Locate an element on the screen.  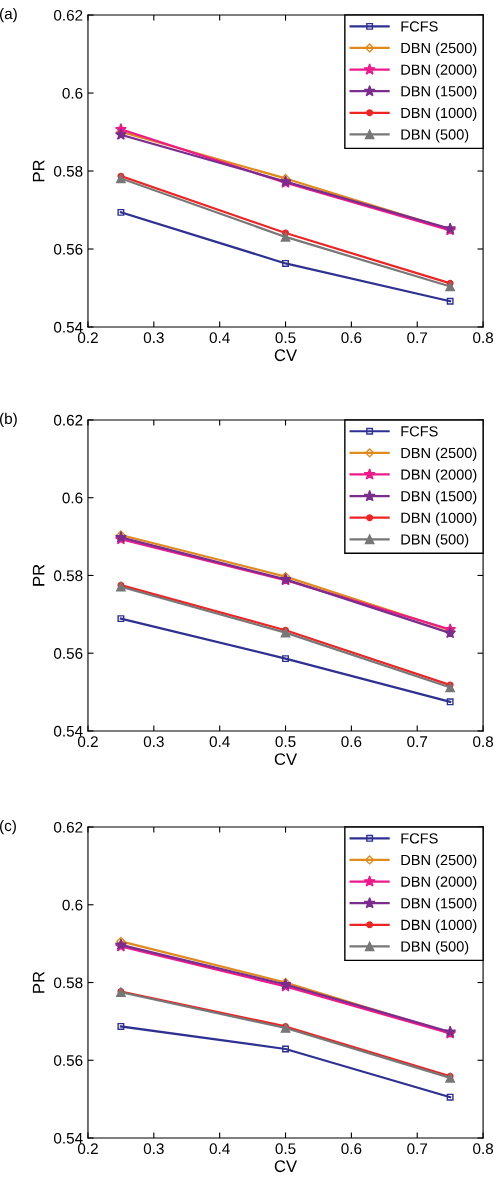
chart-title: (c) is located at coordinates (8, 827).